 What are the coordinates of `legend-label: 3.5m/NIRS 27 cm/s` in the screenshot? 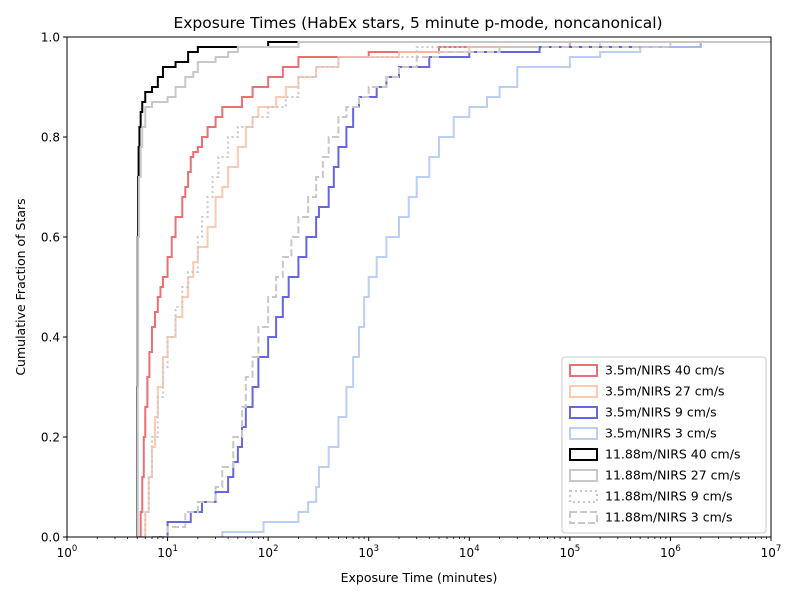 It's located at (665, 391).